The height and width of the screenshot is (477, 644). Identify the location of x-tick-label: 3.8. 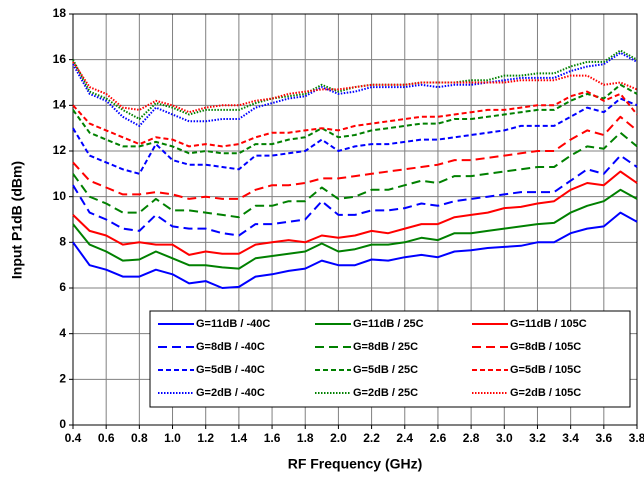
(636, 438).